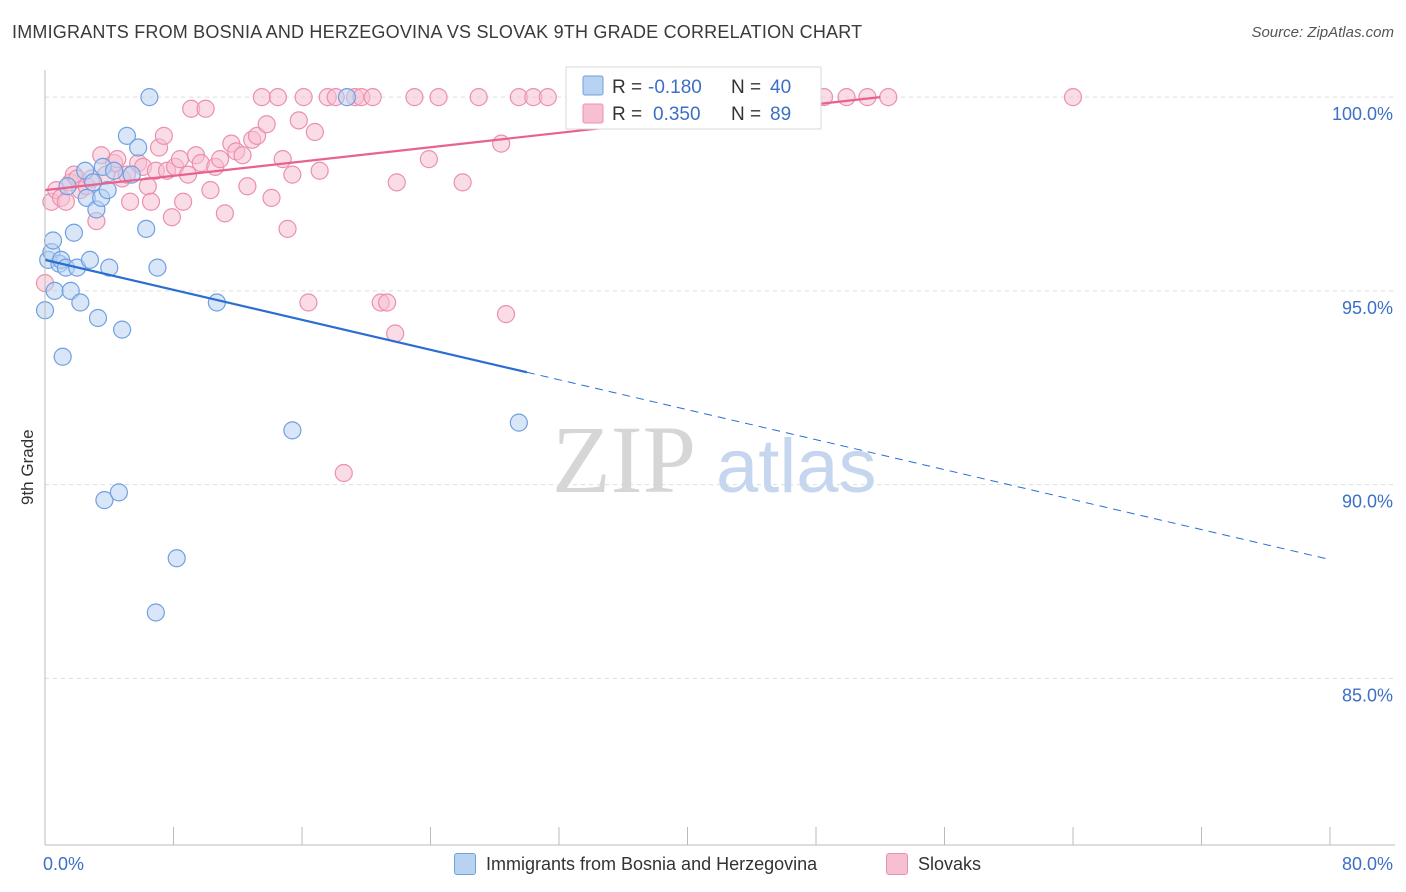 The height and width of the screenshot is (892, 1406). I want to click on legend-frame, so click(693, 98).